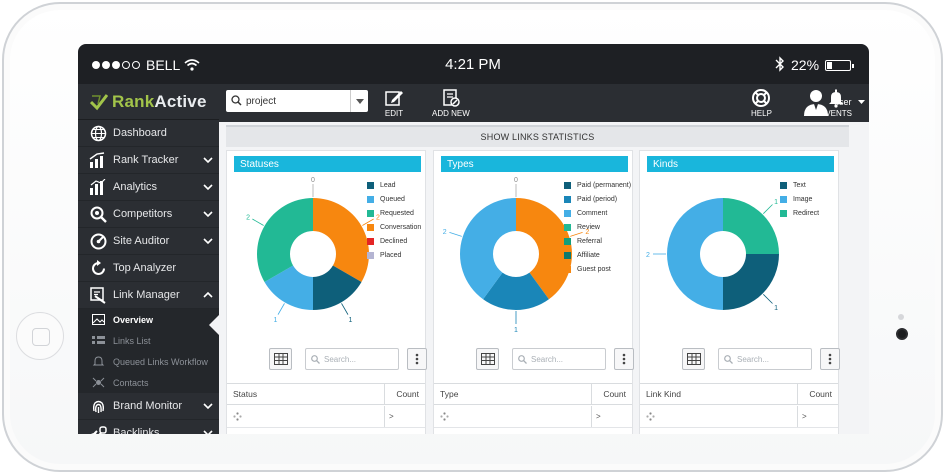  I want to click on contacts-icon, so click(98, 383).